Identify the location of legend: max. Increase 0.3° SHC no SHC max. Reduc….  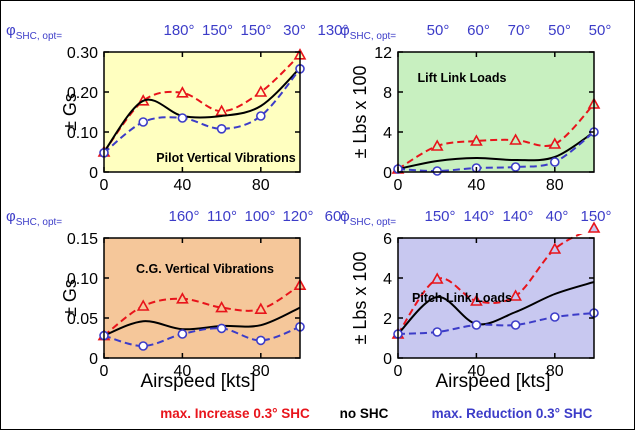
(376, 413).